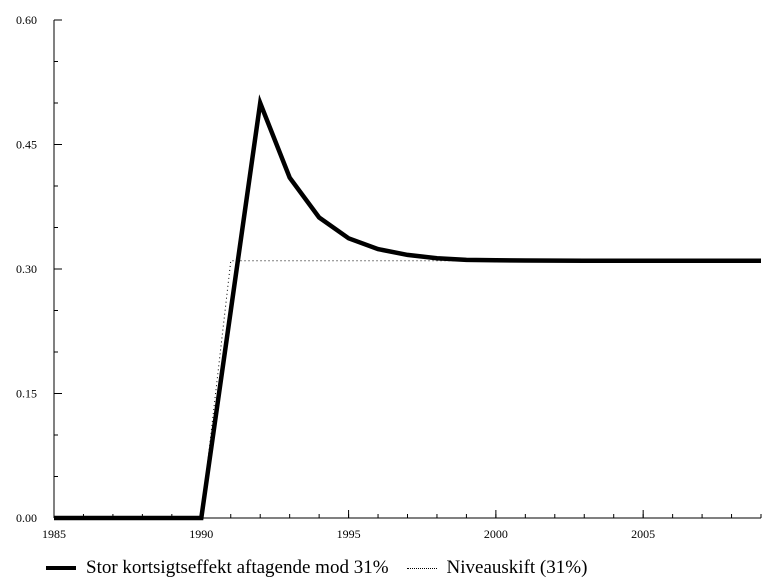  I want to click on x-tick-label: 1990, so click(201, 534).